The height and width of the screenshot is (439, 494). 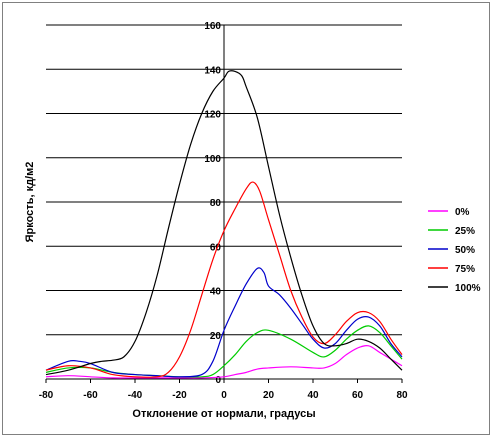 I want to click on y-tick-label: 20, so click(x=216, y=336).